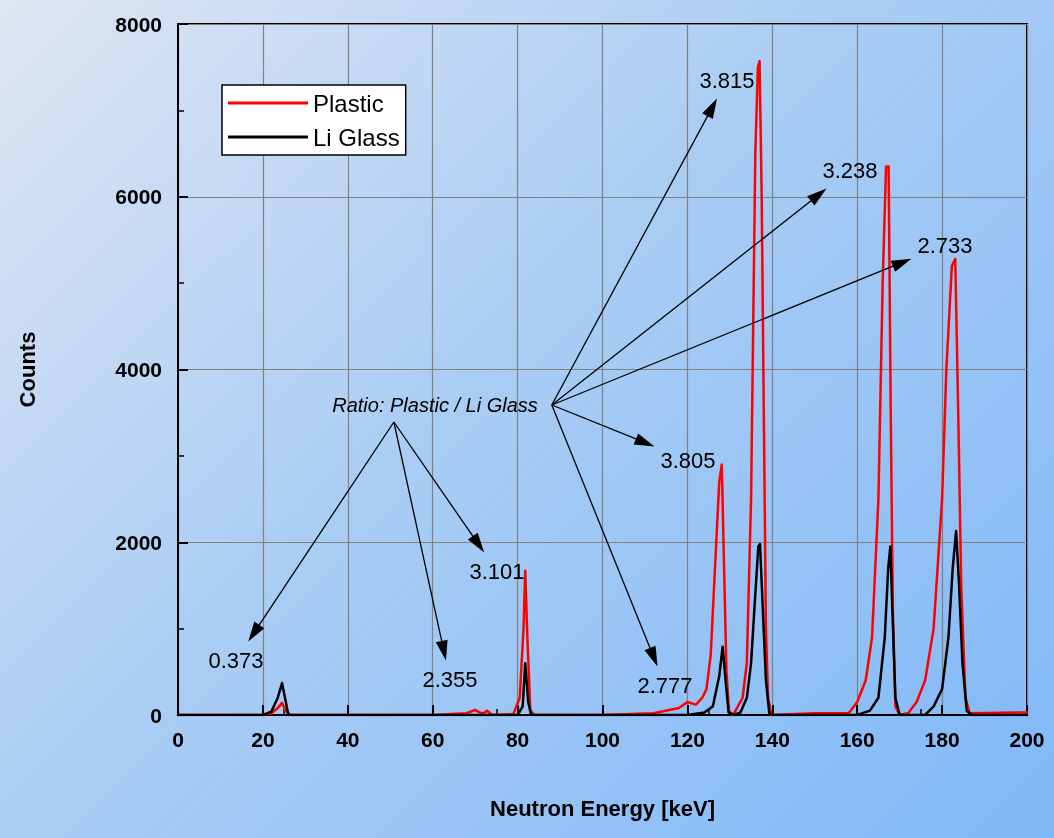 The height and width of the screenshot is (838, 1054). Describe the element at coordinates (727, 80) in the screenshot. I see `annotation: 3.815` at that location.